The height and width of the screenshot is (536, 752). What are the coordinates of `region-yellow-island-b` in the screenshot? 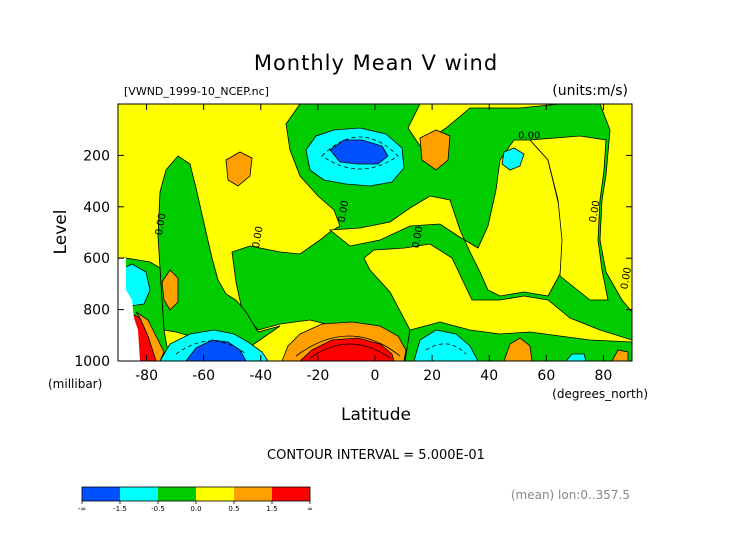 It's located at (569, 218).